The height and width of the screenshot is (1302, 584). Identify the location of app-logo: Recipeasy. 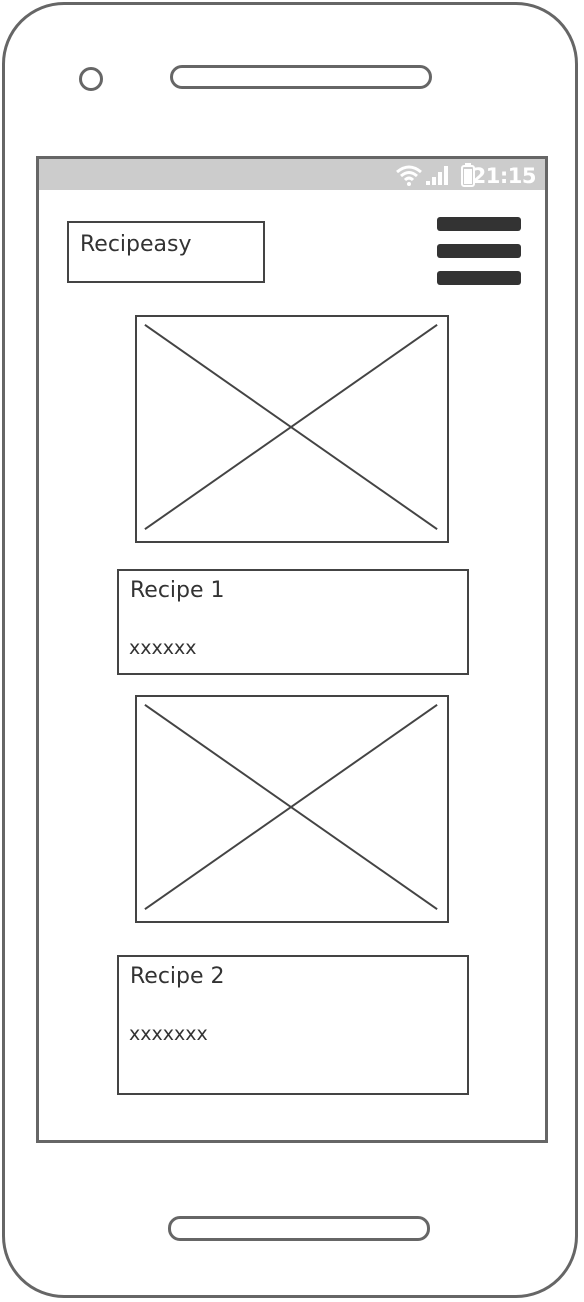
(166, 252).